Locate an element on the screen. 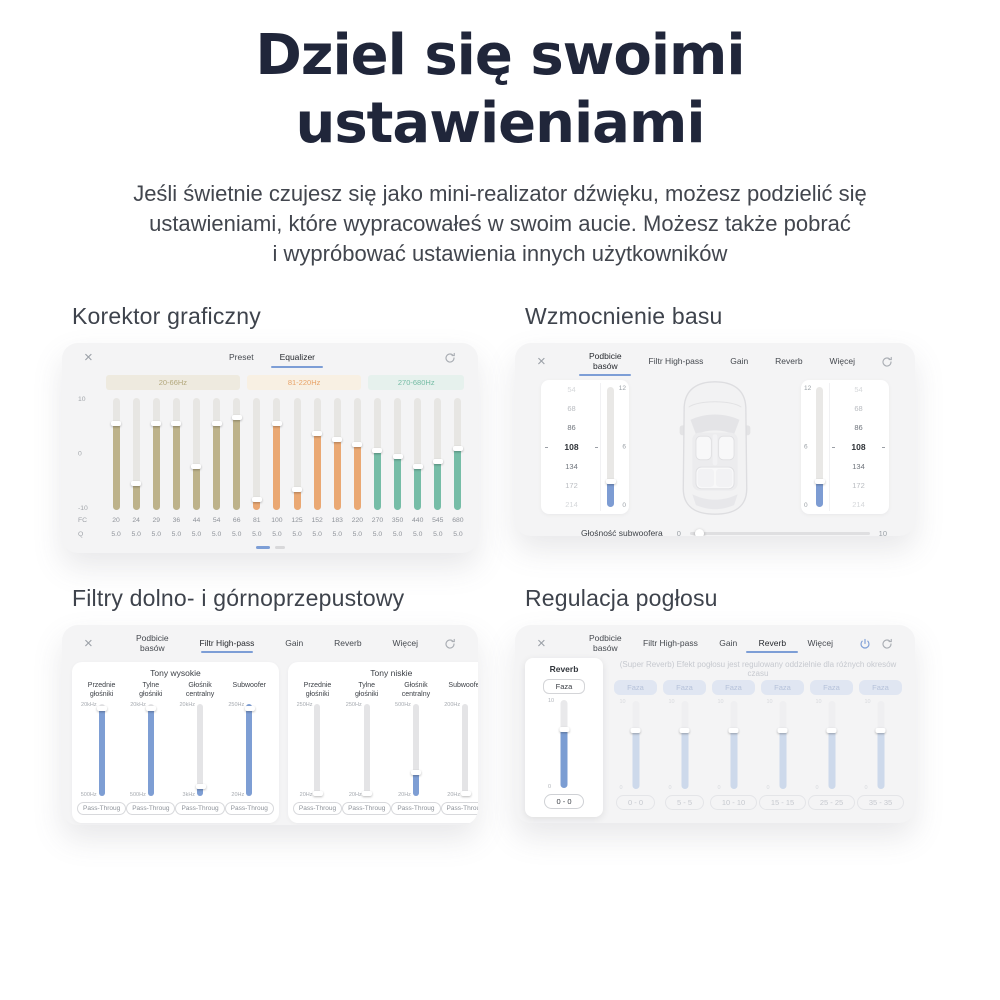 The width and height of the screenshot is (1000, 1000). tab-preset: Preset is located at coordinates (241, 357).